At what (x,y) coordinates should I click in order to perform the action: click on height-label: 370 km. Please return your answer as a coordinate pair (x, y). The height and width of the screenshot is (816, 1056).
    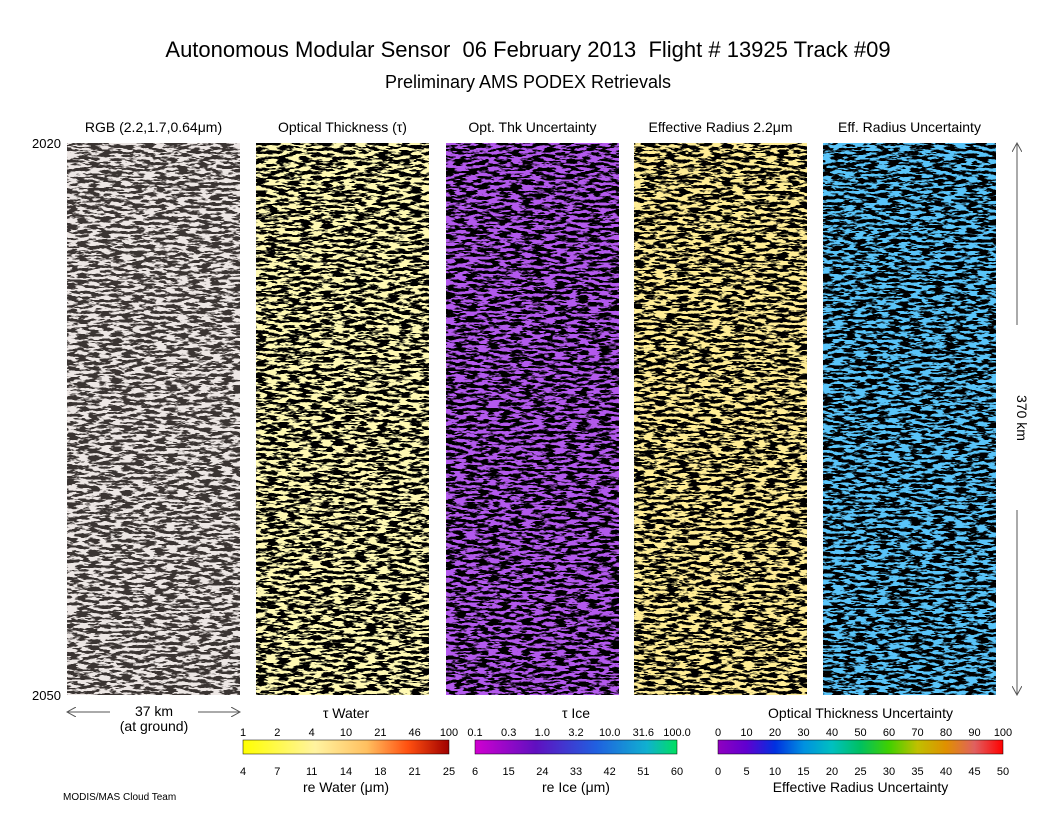
    Looking at the image, I should click on (1022, 418).